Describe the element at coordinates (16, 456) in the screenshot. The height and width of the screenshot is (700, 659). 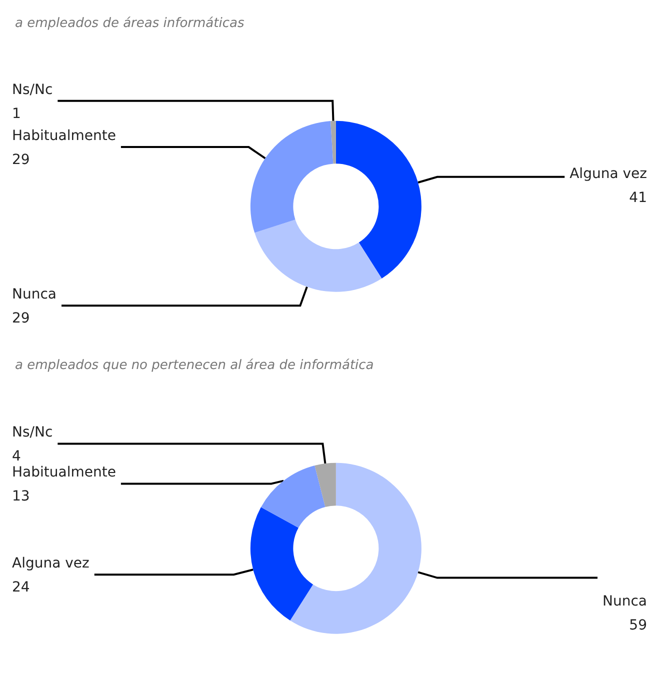
I see `data-label: 4` at that location.